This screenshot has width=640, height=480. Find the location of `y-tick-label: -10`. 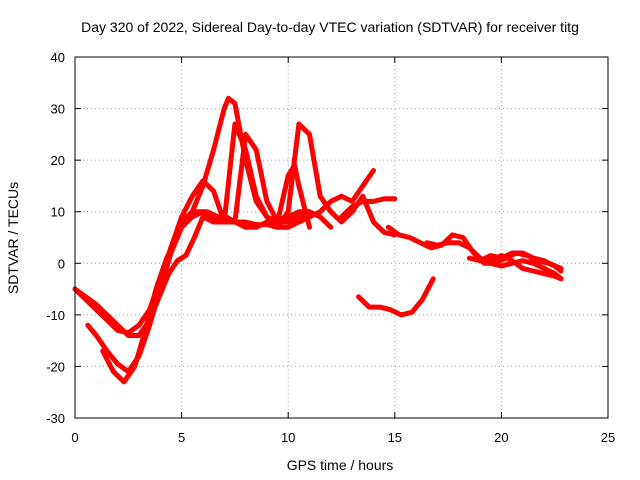

y-tick-label: -10 is located at coordinates (55, 315).